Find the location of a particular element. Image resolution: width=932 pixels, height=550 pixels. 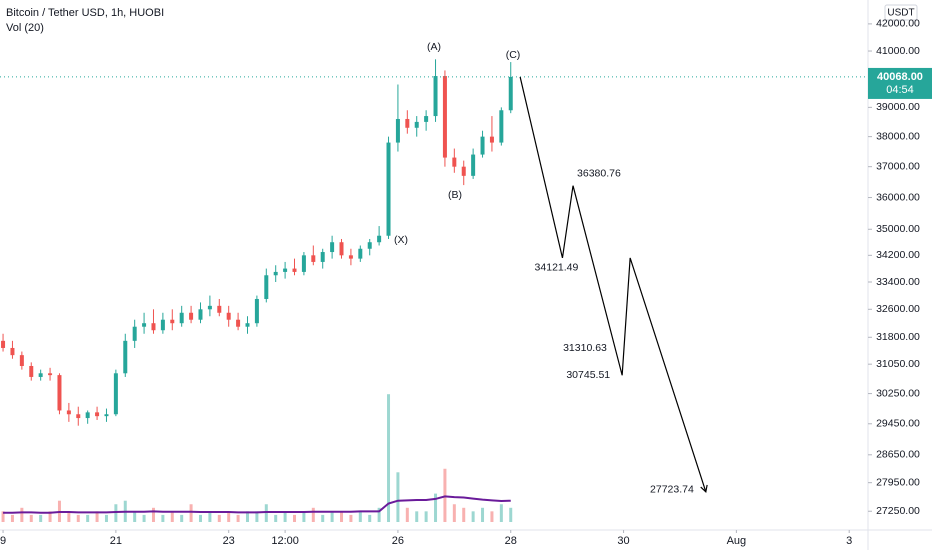

x-tick-label: 23 is located at coordinates (229, 541).